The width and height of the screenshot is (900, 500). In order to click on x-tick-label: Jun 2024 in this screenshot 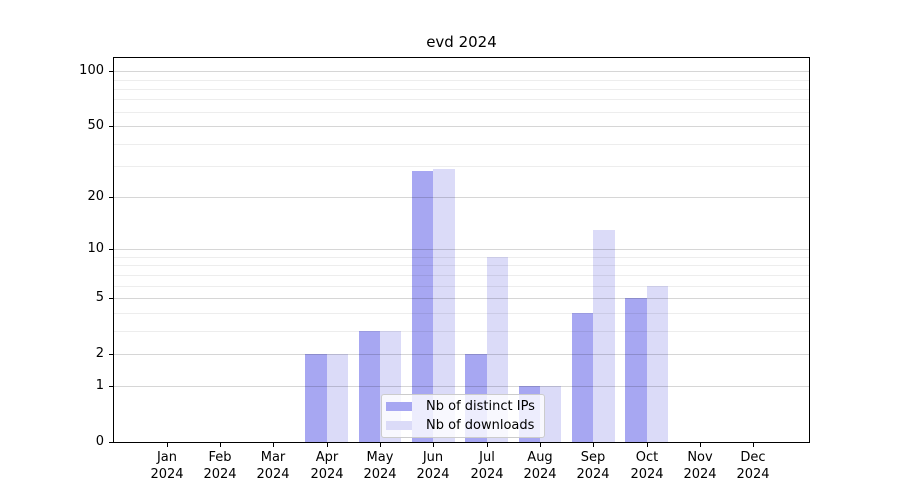, I will do `click(433, 466)`.